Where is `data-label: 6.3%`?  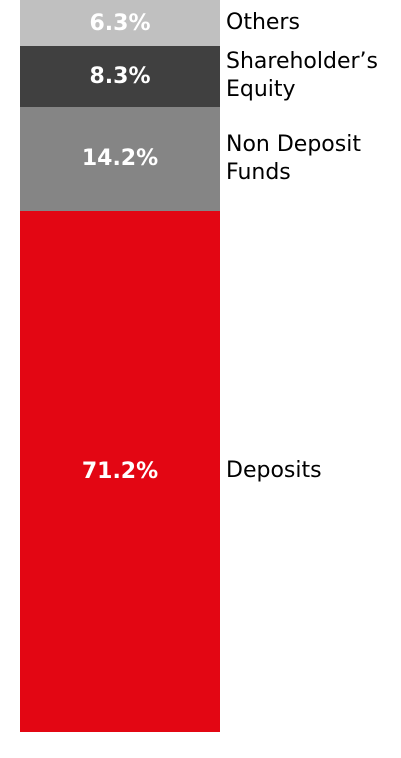 data-label: 6.3% is located at coordinates (120, 23).